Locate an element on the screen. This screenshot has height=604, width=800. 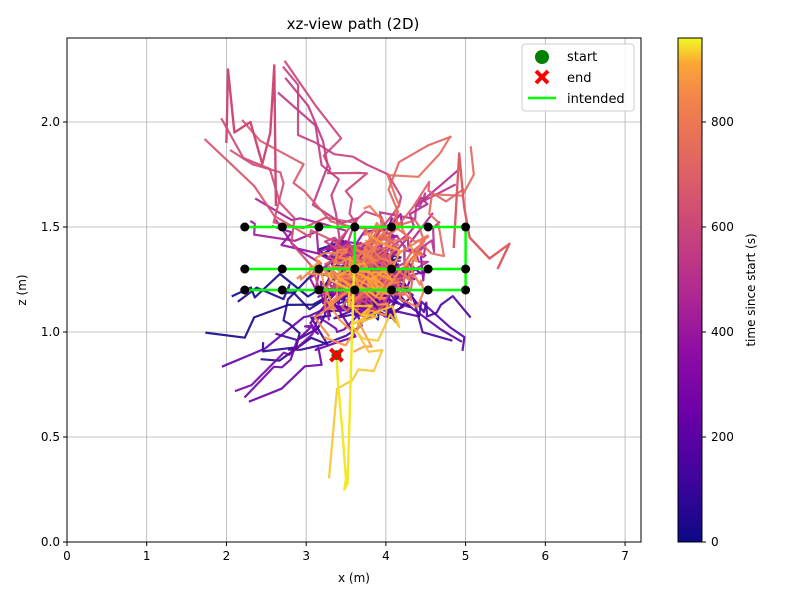
y-tick-label: 0.0 is located at coordinates (50, 542).